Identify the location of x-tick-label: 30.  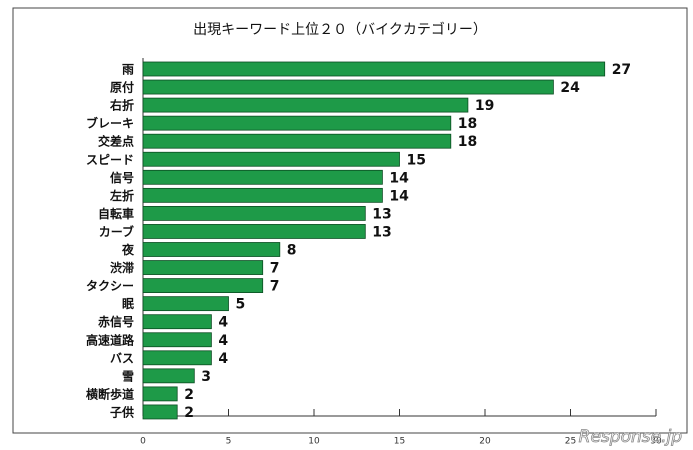
(656, 442).